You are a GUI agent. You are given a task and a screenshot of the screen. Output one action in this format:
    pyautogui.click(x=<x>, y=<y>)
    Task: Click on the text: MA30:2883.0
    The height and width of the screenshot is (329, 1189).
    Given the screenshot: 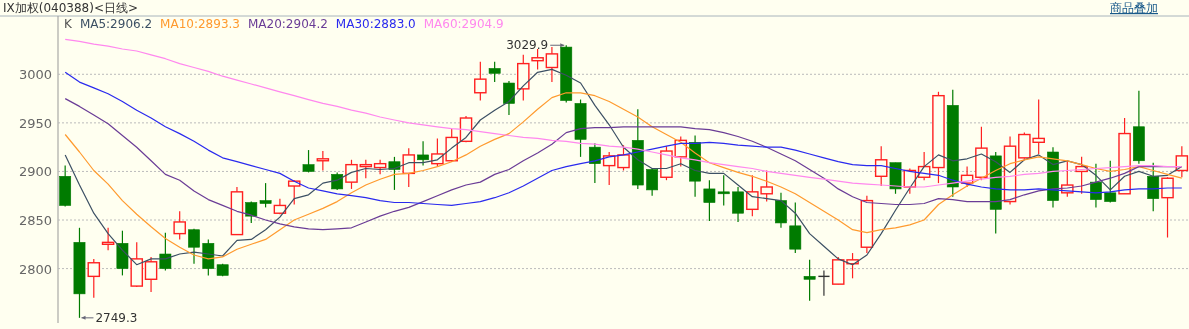 What is the action you would take?
    pyautogui.click(x=375, y=24)
    